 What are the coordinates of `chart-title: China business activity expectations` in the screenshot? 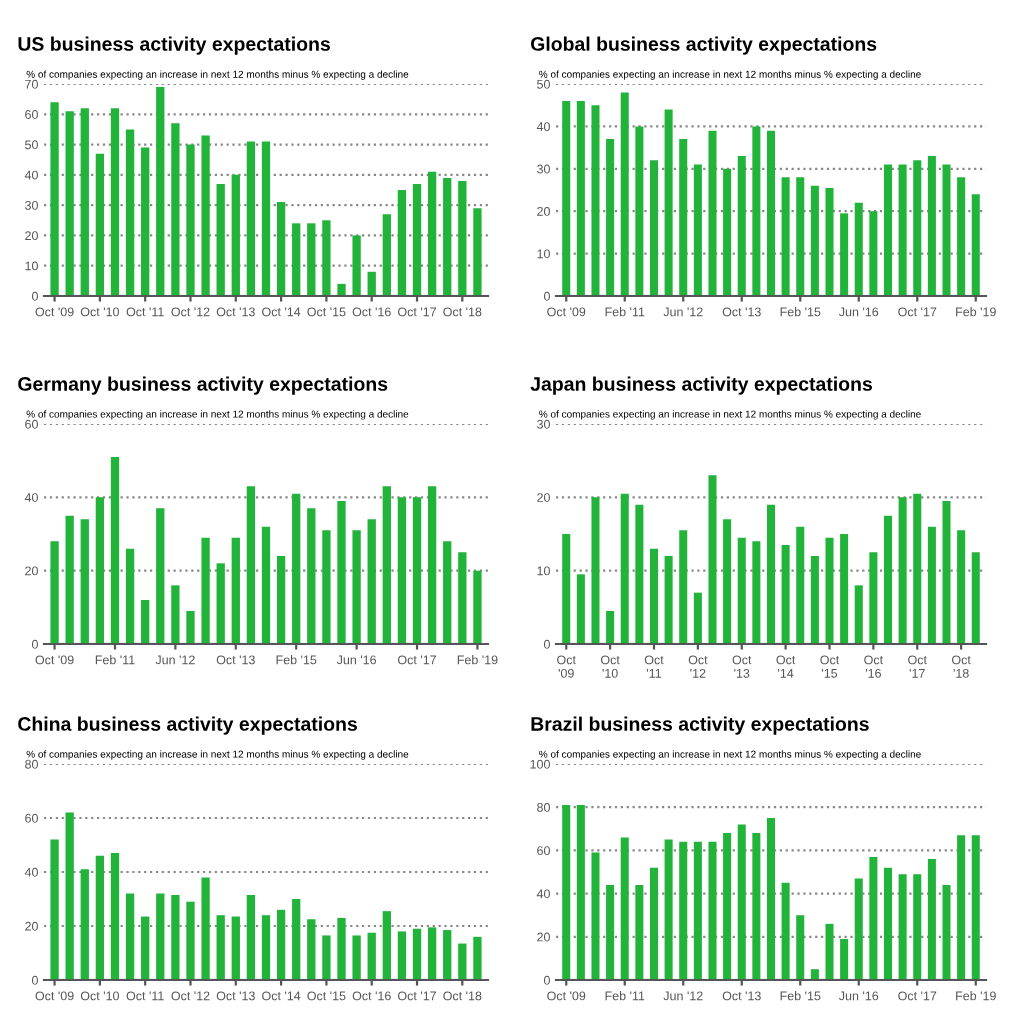 It's located at (187, 725).